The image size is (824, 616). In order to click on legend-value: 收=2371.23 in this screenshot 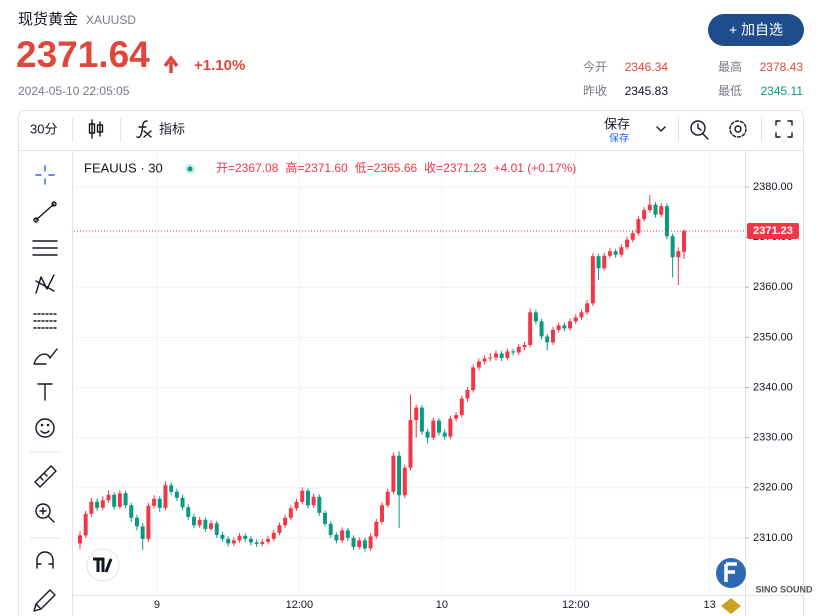, I will do `click(455, 168)`.